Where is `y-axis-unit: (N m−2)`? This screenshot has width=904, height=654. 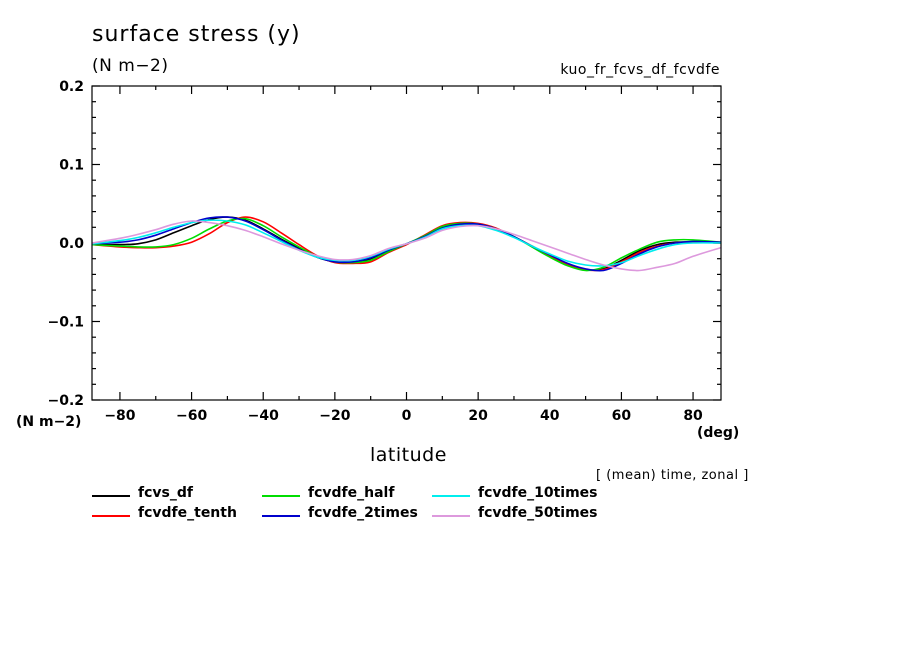
y-axis-unit: (N m−2) is located at coordinates (49, 422).